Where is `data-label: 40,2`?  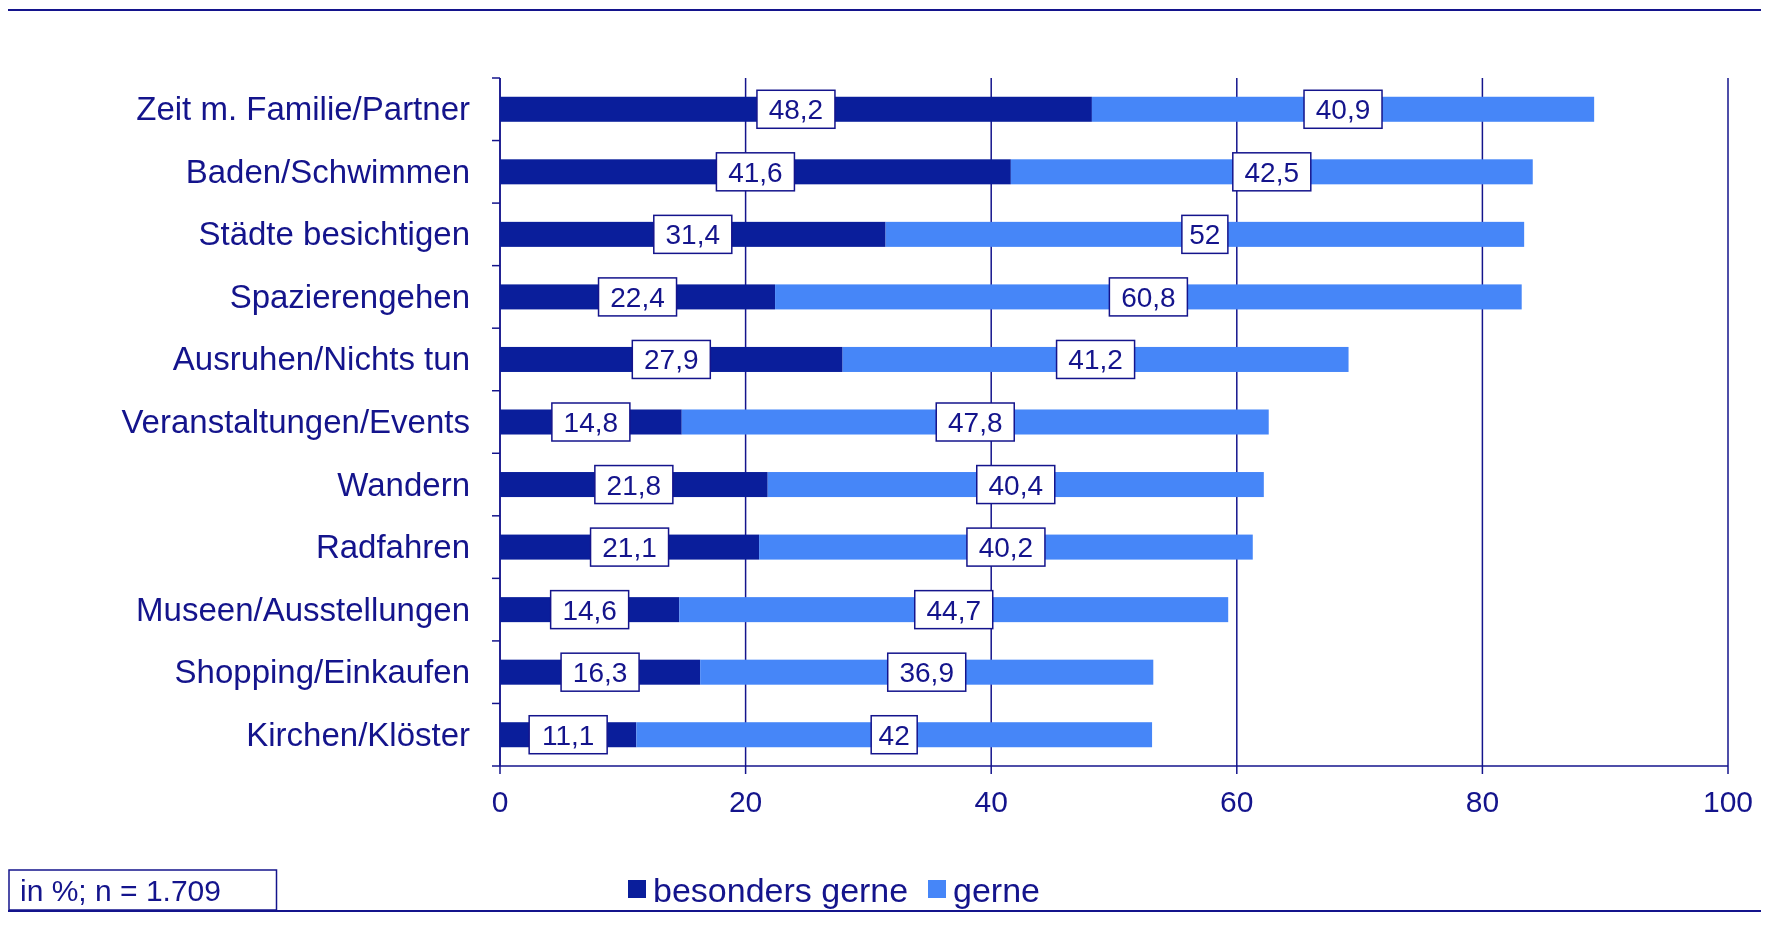
data-label: 40,2 is located at coordinates (1006, 548).